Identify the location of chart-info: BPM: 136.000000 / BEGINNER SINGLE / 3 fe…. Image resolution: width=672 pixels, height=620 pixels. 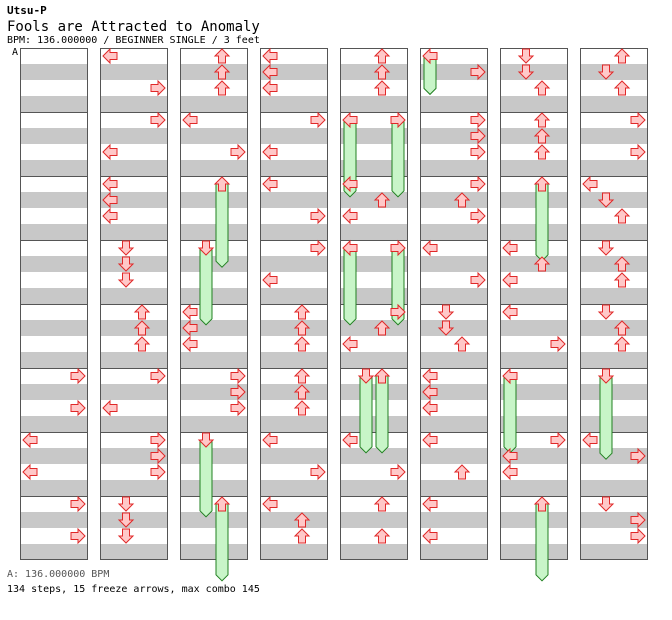
(133, 40).